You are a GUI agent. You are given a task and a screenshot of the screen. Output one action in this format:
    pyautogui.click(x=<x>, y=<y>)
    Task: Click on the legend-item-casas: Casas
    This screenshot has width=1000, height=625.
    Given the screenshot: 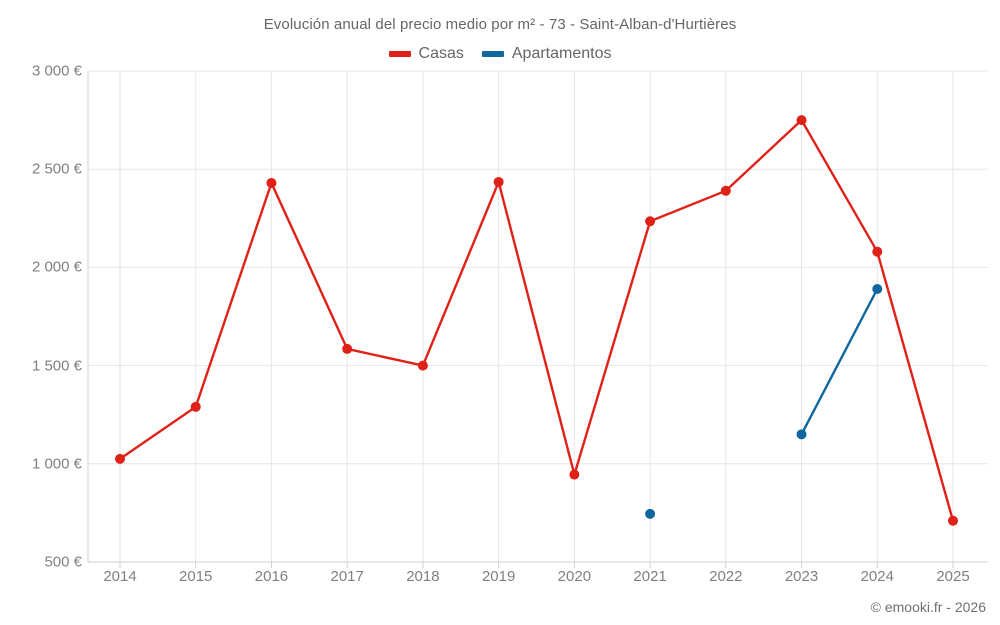 What is the action you would take?
    pyautogui.click(x=426, y=54)
    